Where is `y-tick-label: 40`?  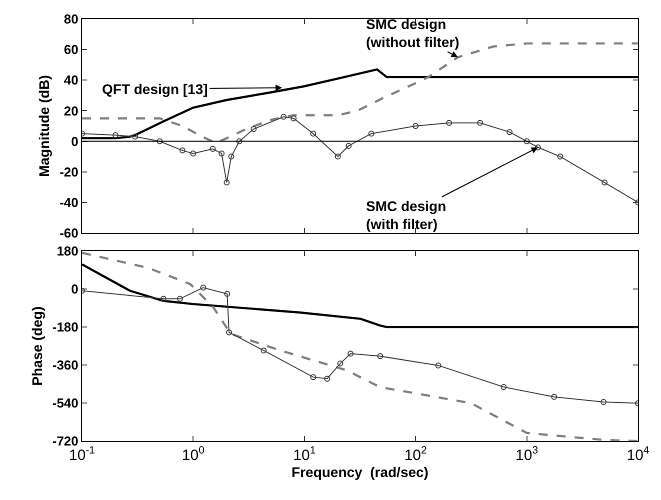
y-tick-label: 40 is located at coordinates (71, 80).